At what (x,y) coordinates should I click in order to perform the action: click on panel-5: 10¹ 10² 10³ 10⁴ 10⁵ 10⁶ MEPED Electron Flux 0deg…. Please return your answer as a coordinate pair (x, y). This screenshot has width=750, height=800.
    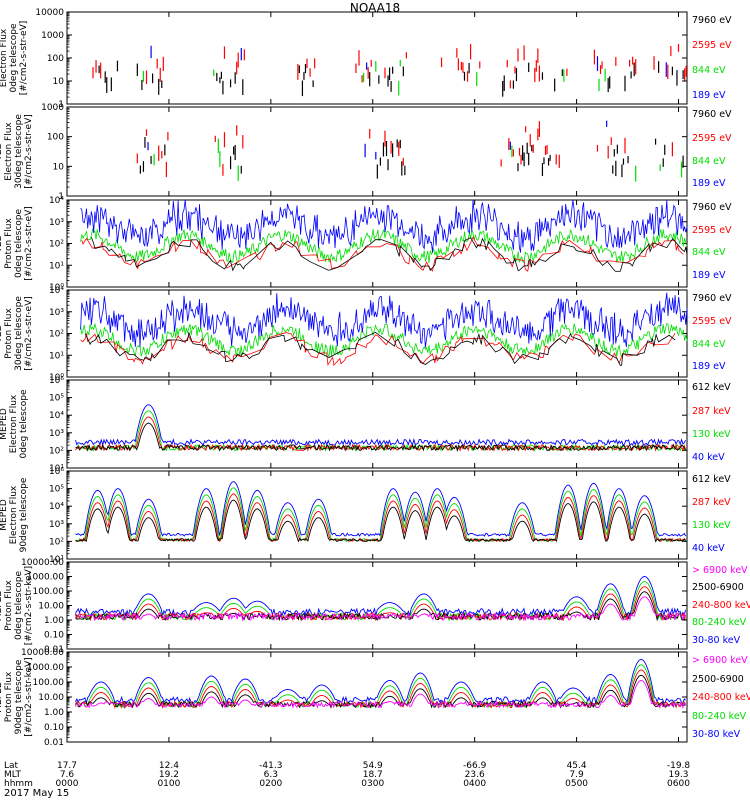
    Looking at the image, I should click on (365, 425).